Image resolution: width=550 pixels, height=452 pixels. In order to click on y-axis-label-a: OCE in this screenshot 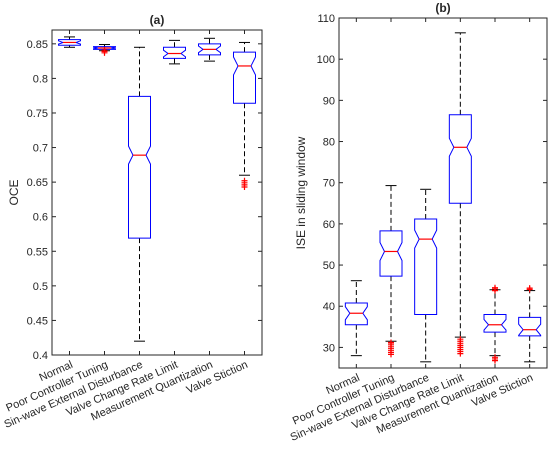, I will do `click(14, 192)`.